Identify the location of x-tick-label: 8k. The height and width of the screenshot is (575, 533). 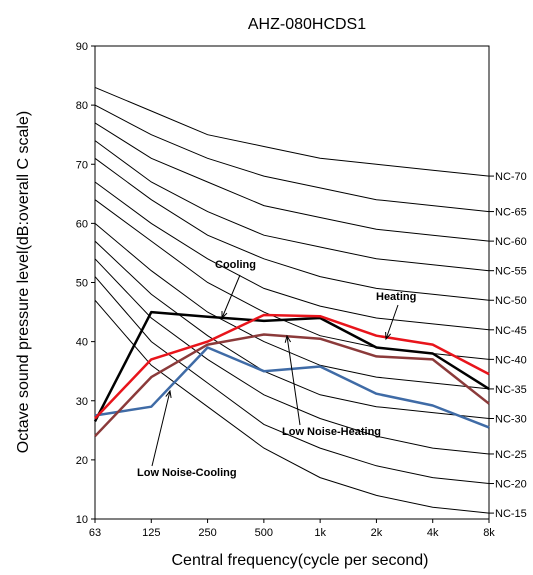
(489, 533).